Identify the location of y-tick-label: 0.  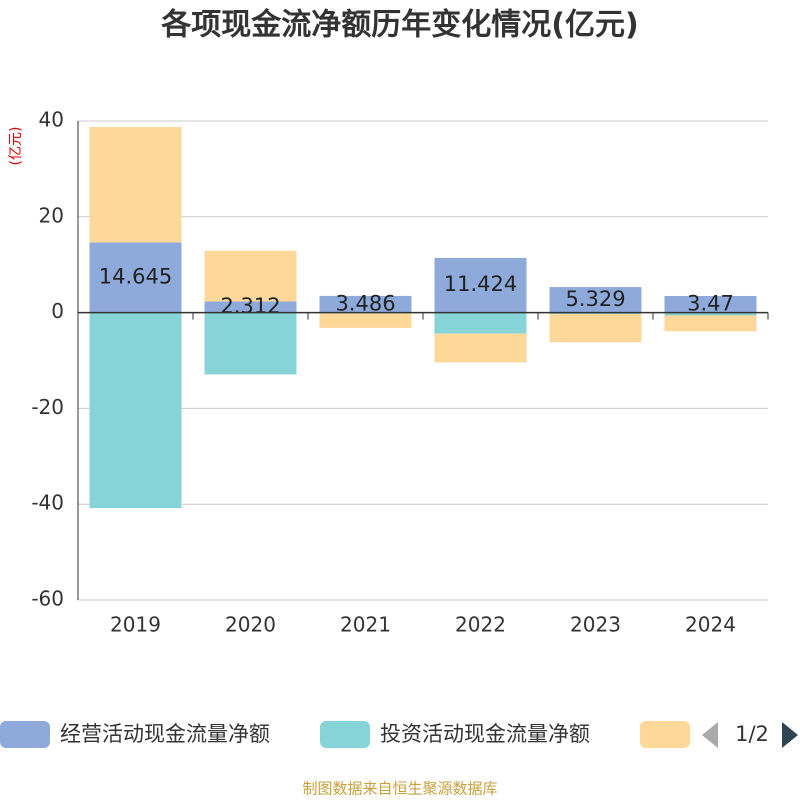
(57, 311).